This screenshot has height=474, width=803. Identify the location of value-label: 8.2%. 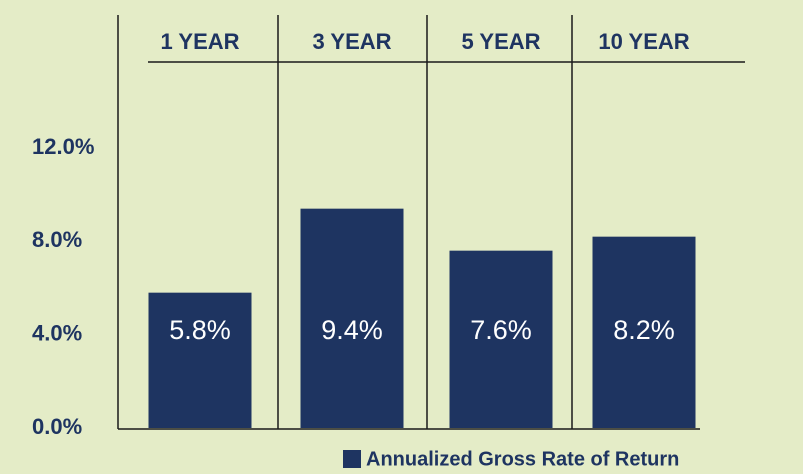
(644, 330).